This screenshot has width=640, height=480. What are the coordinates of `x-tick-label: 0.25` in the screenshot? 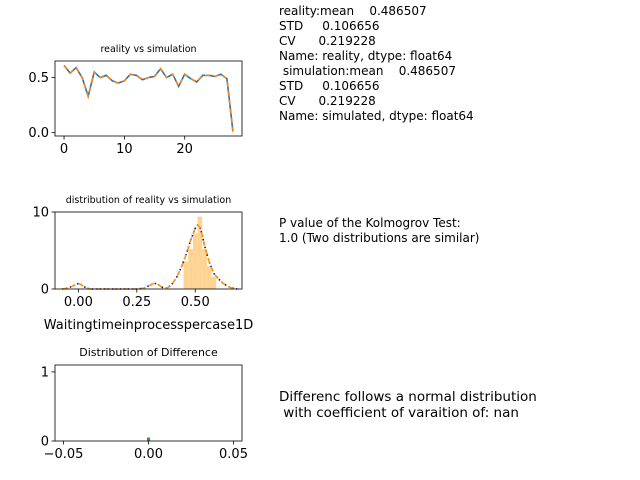 It's located at (136, 302).